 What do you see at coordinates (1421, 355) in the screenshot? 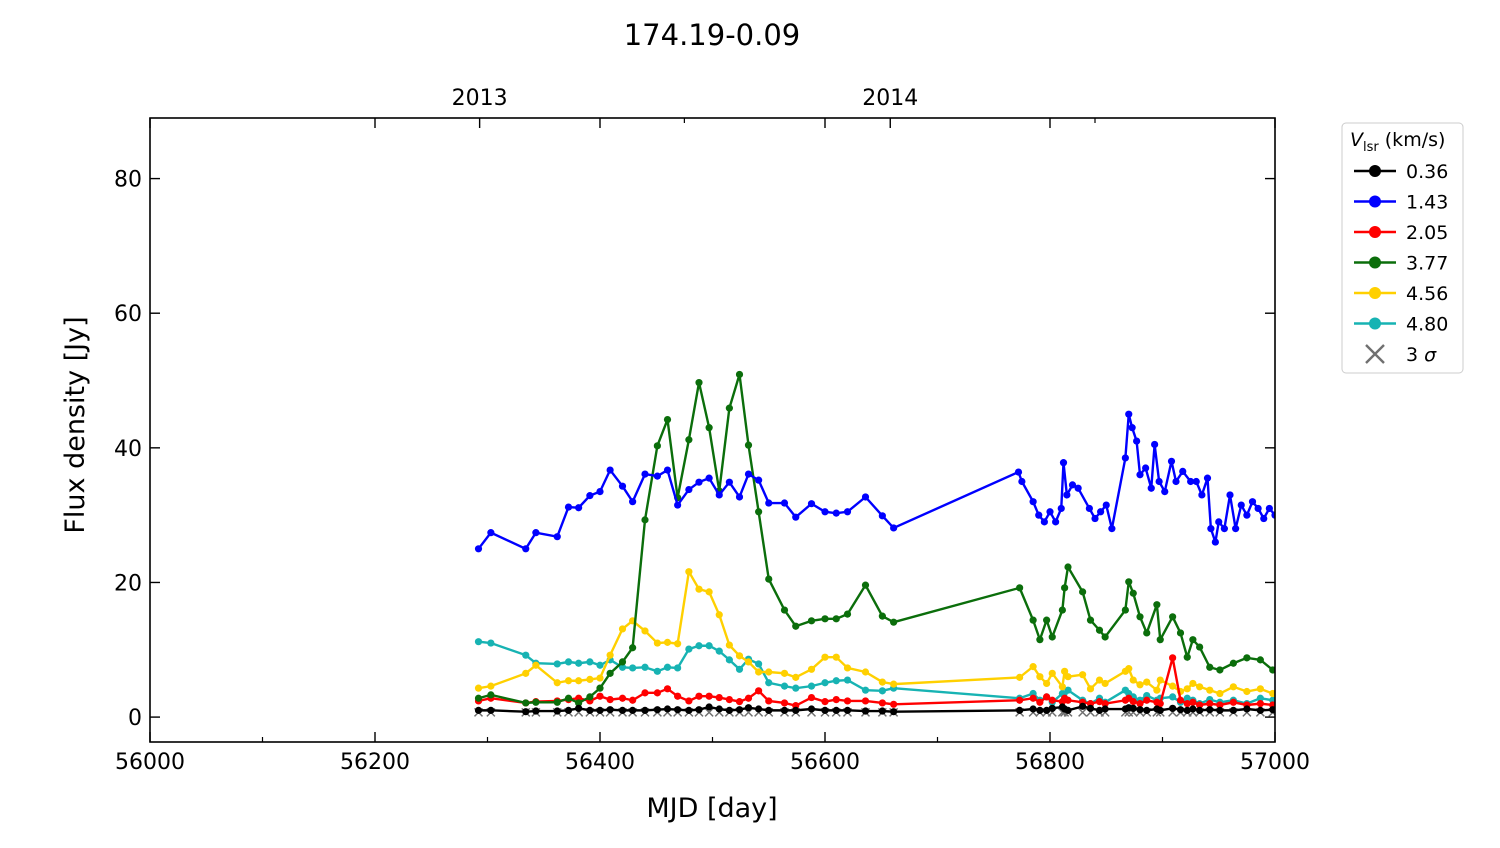
I see `legend-label: 3 σ` at bounding box center [1421, 355].